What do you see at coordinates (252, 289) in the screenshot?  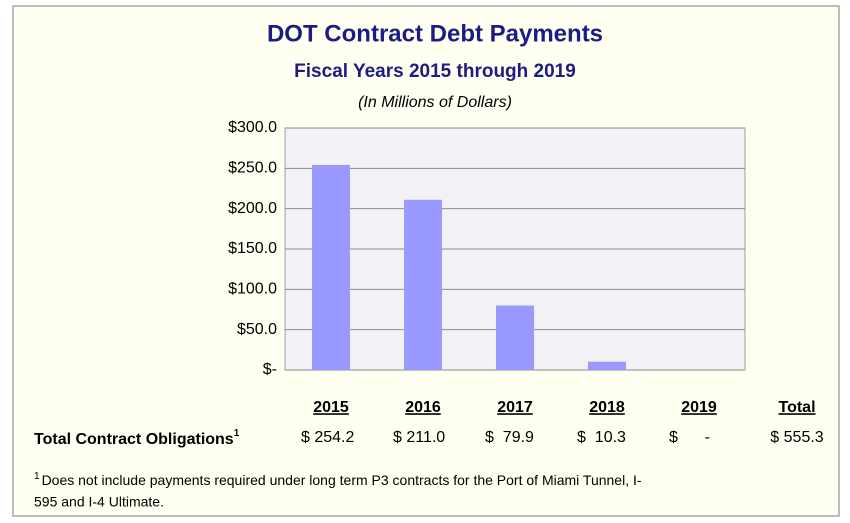 I see `y-tick-label: $100.0` at bounding box center [252, 289].